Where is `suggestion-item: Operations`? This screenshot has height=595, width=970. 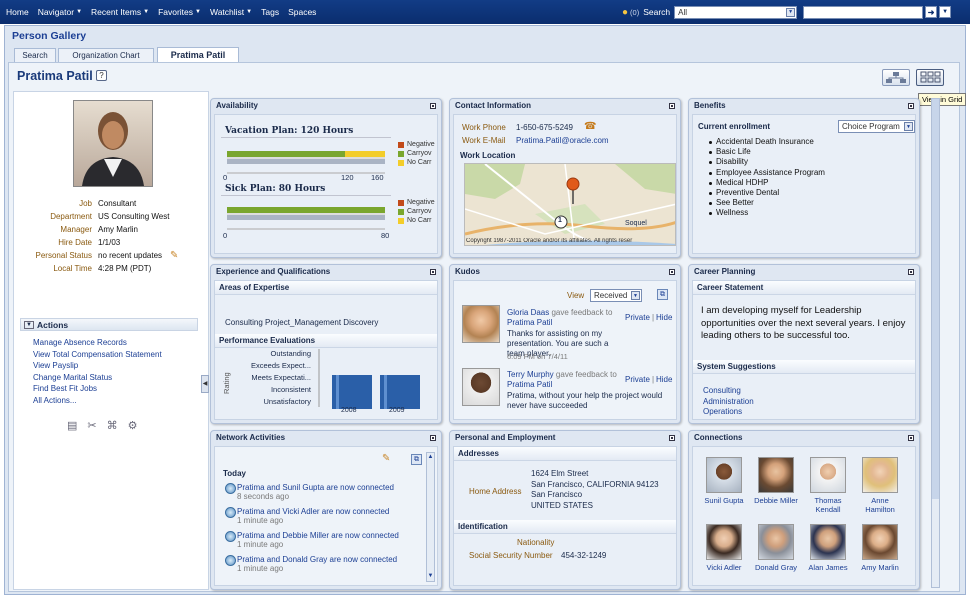
suggestion-item: Operations is located at coordinates (723, 411).